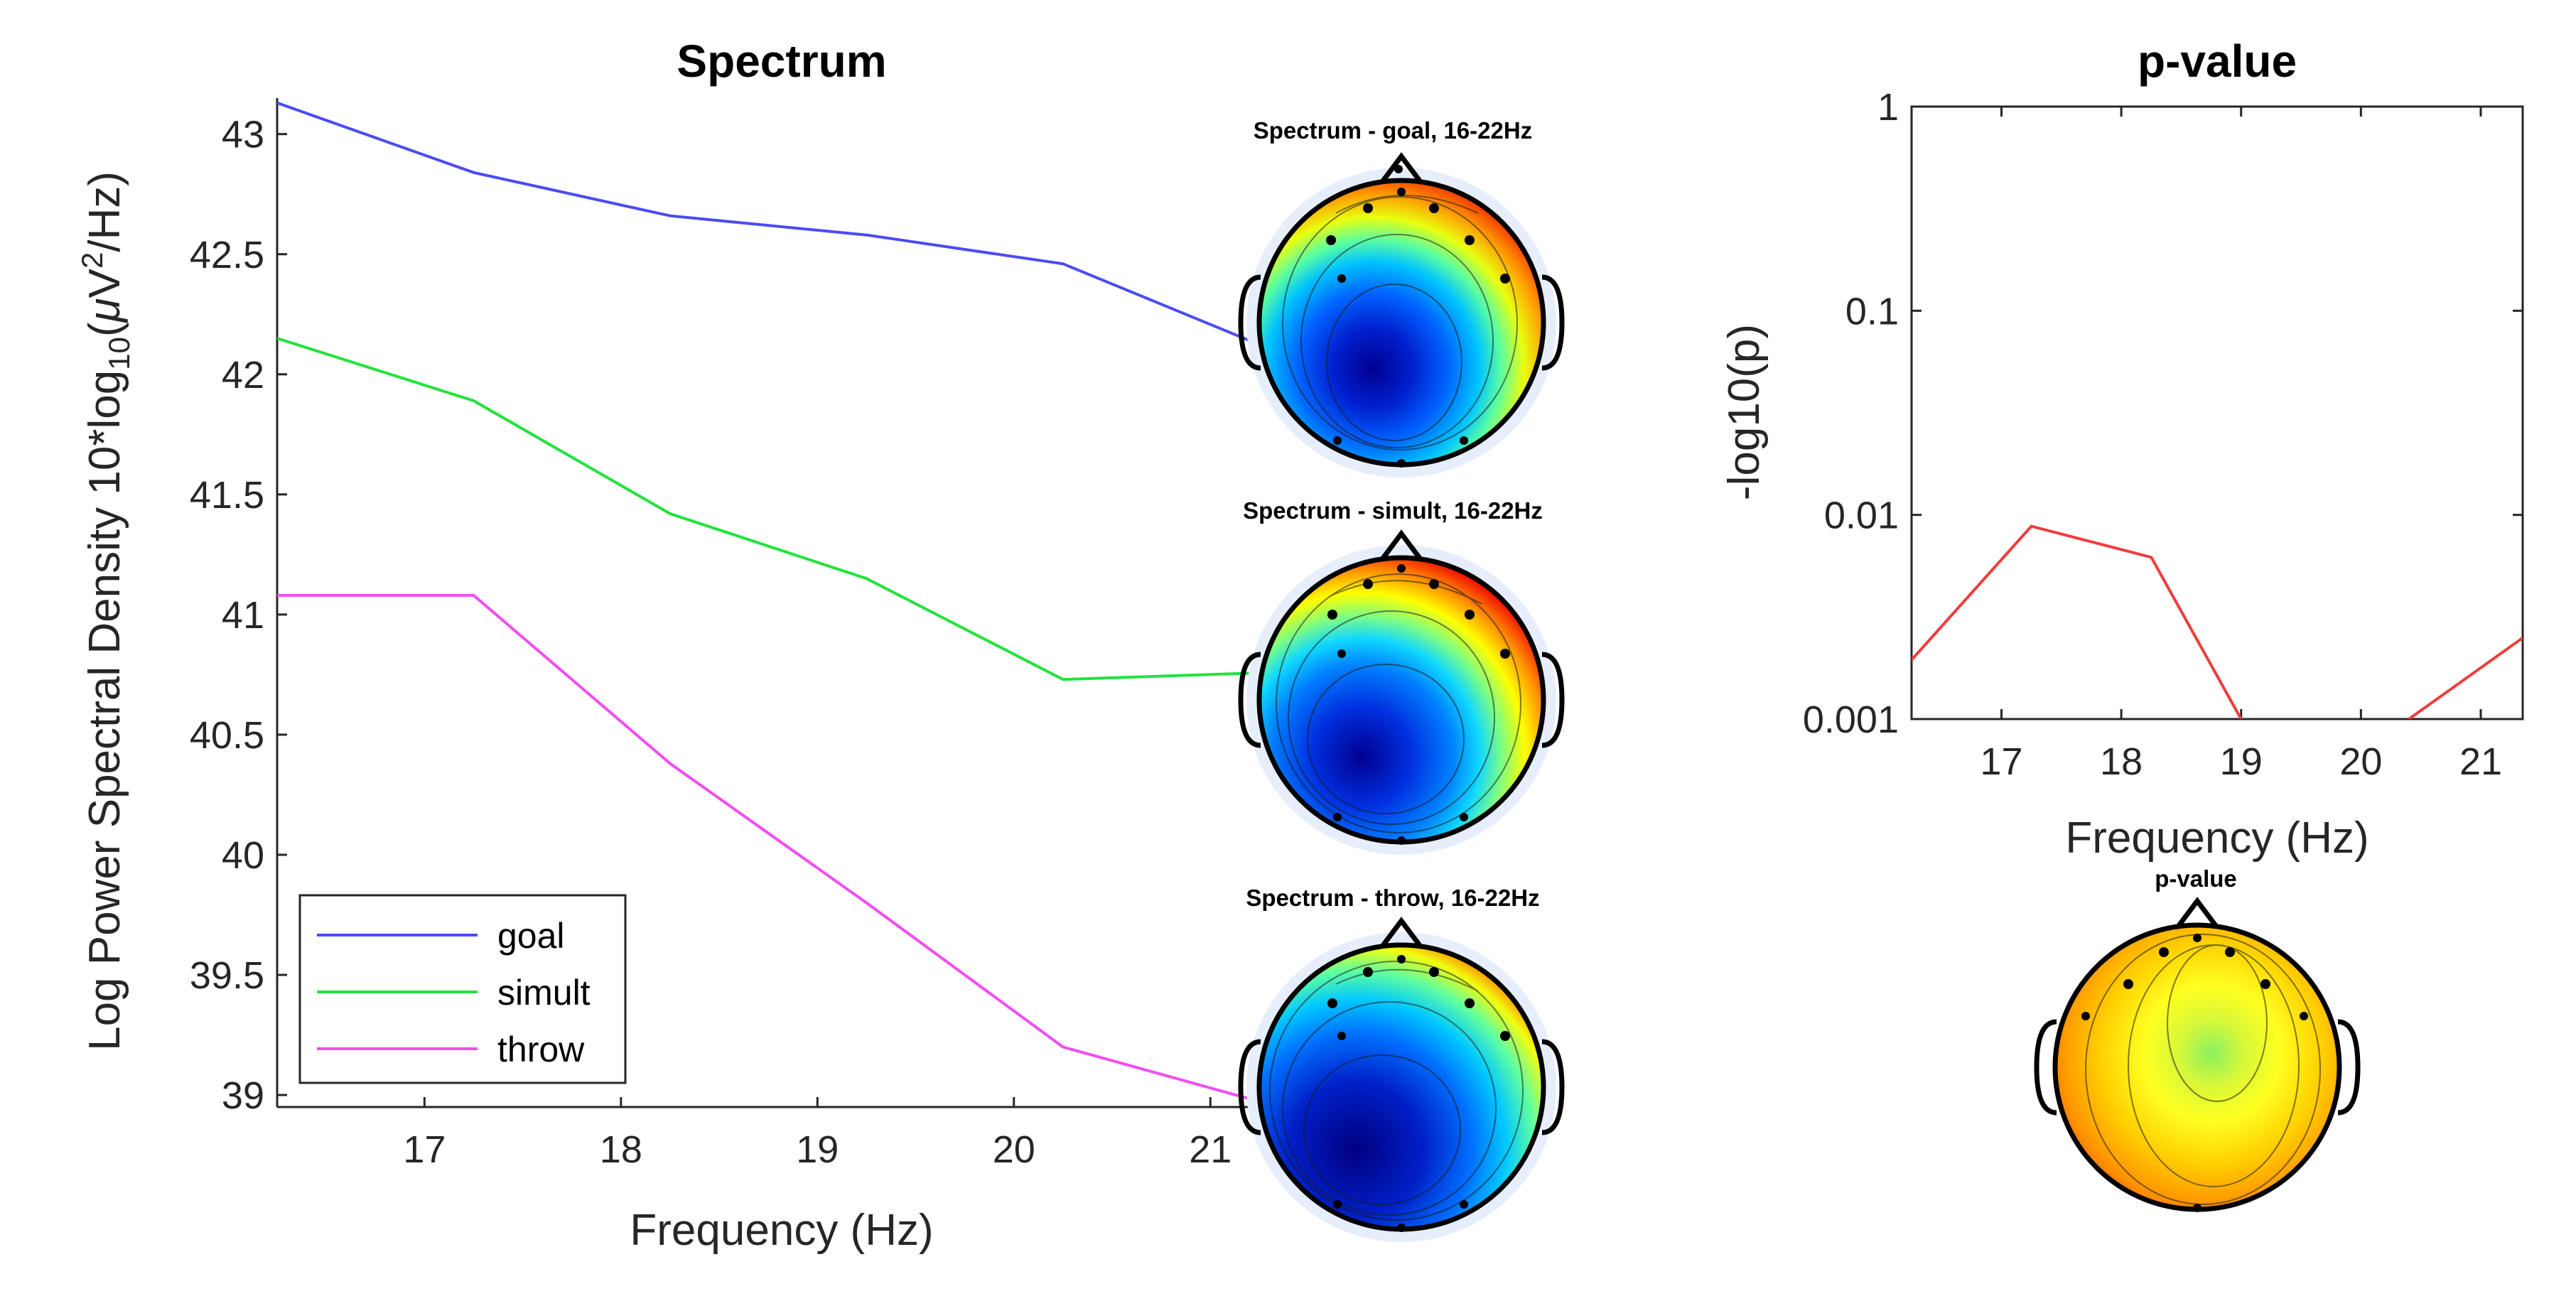  I want to click on spectrum-y-tick-label: 40.5, so click(227, 736).